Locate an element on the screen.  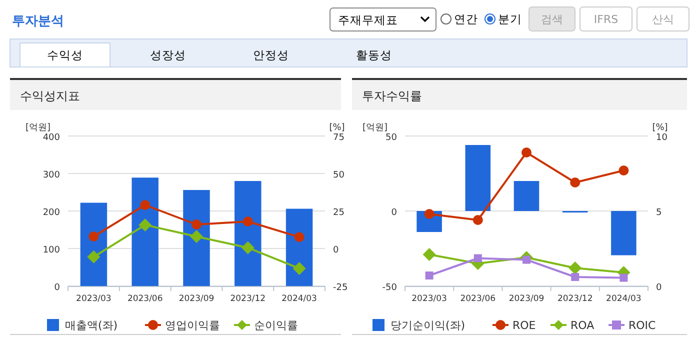
text: 산식 is located at coordinates (663, 19).